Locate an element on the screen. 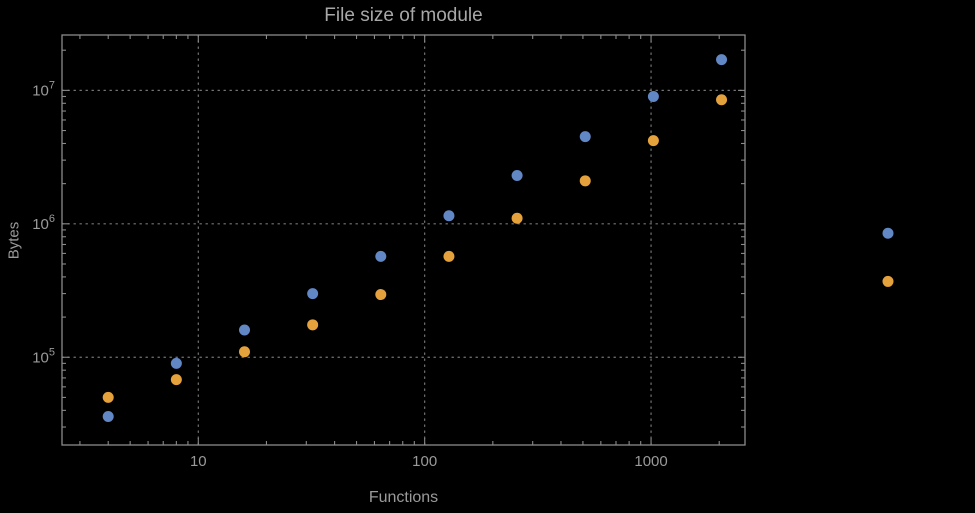 This screenshot has height=513, width=975. legend-marker-blue is located at coordinates (888, 233).